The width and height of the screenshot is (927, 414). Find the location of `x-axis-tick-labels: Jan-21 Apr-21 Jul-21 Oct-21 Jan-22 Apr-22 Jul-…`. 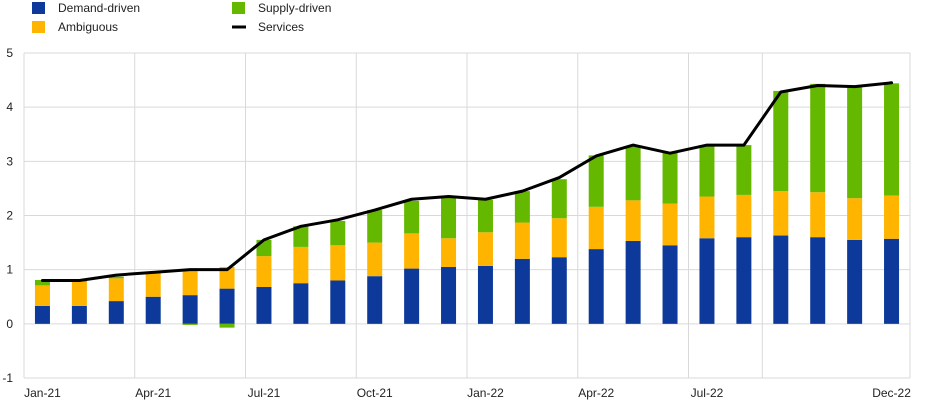

x-axis-tick-labels: Jan-21 Apr-21 Jul-21 Oct-21 Jan-22 Apr-22 Jul-… is located at coordinates (467, 393).